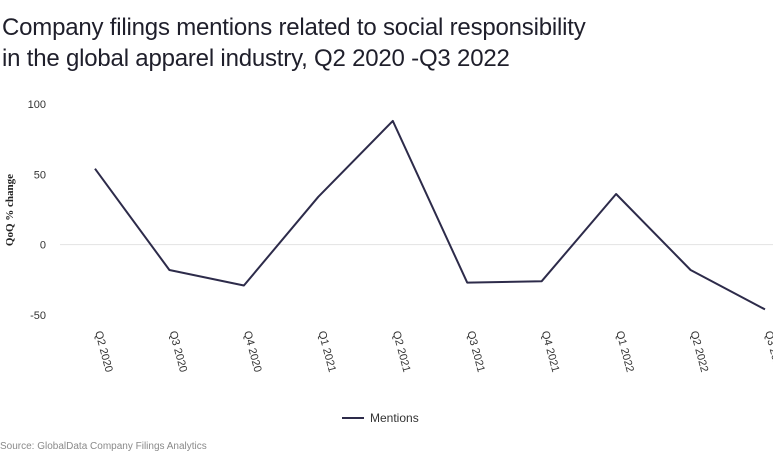 Image resolution: width=773 pixels, height=469 pixels. What do you see at coordinates (103, 352) in the screenshot?
I see `x-tick-label: Q2 2020` at bounding box center [103, 352].